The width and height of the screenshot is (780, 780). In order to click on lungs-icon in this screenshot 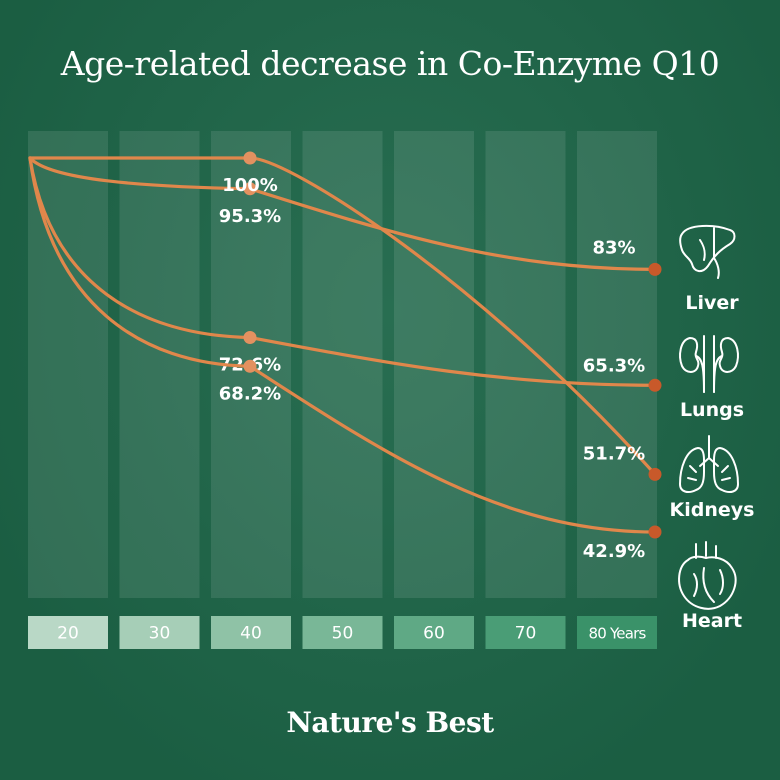, I will do `click(709, 464)`.